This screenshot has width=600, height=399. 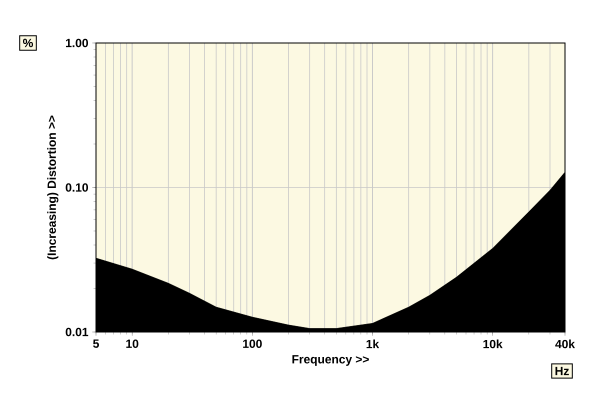 What do you see at coordinates (252, 344) in the screenshot?
I see `x-tick-label: 100` at bounding box center [252, 344].